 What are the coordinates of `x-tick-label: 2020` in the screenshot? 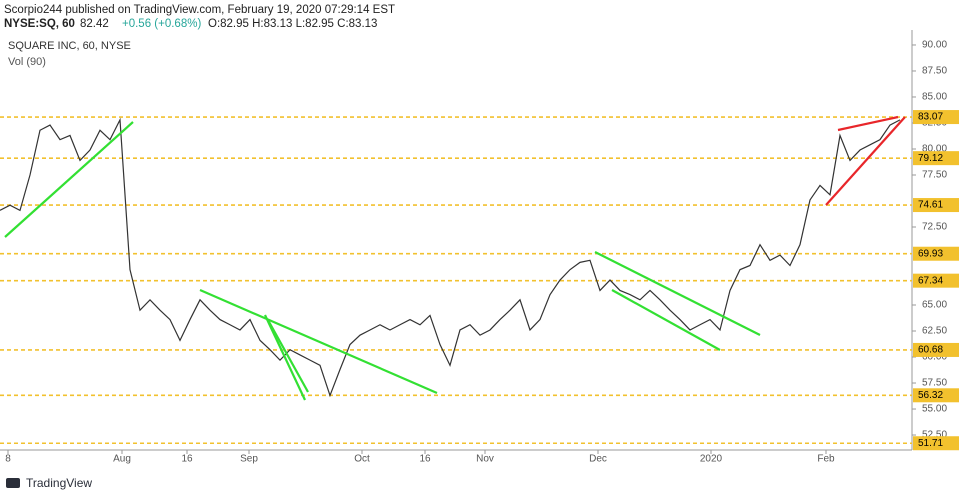 It's located at (711, 459).